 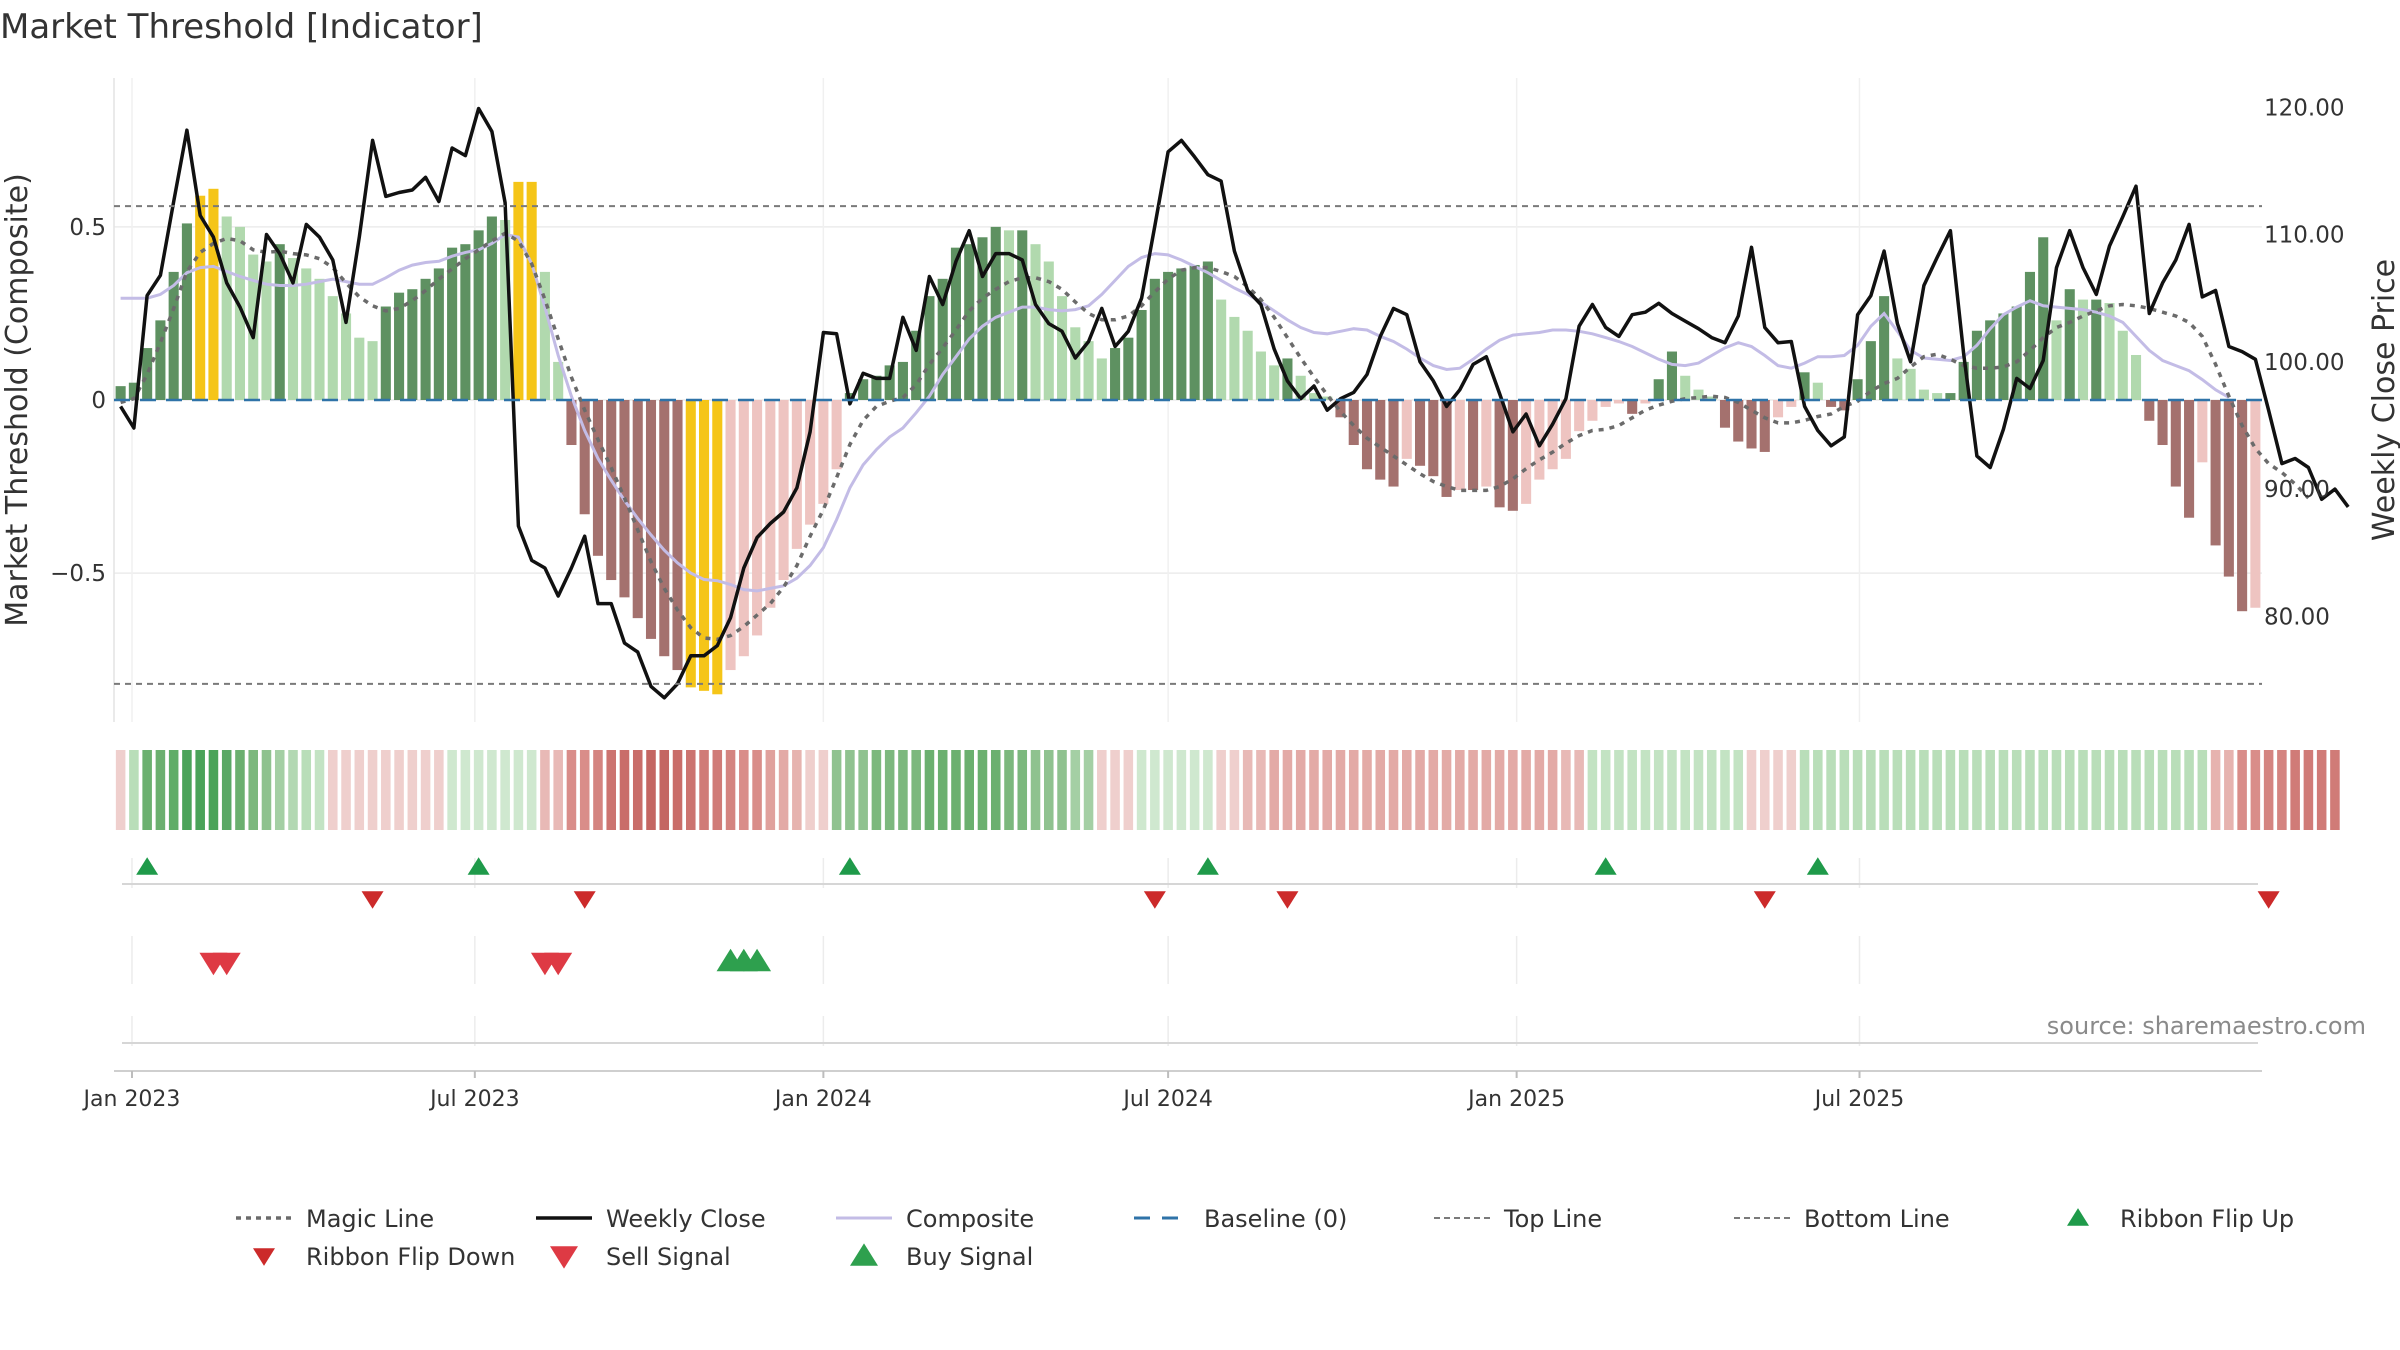 I want to click on x-tick-label: Jul 2024, so click(x=1167, y=1099).